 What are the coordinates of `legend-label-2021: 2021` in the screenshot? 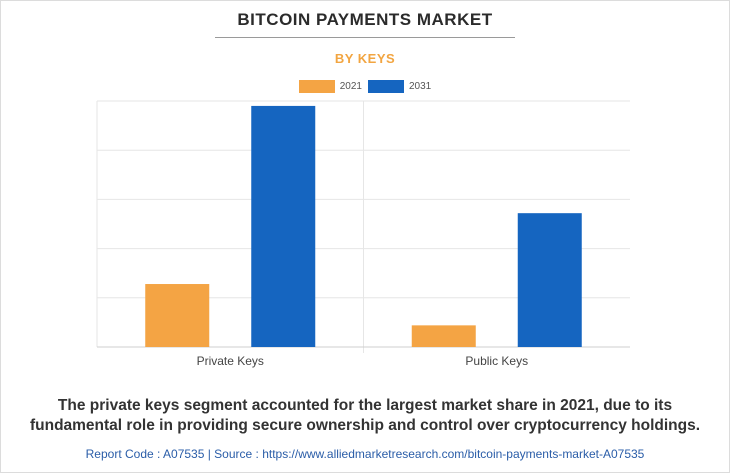 It's located at (350, 86).